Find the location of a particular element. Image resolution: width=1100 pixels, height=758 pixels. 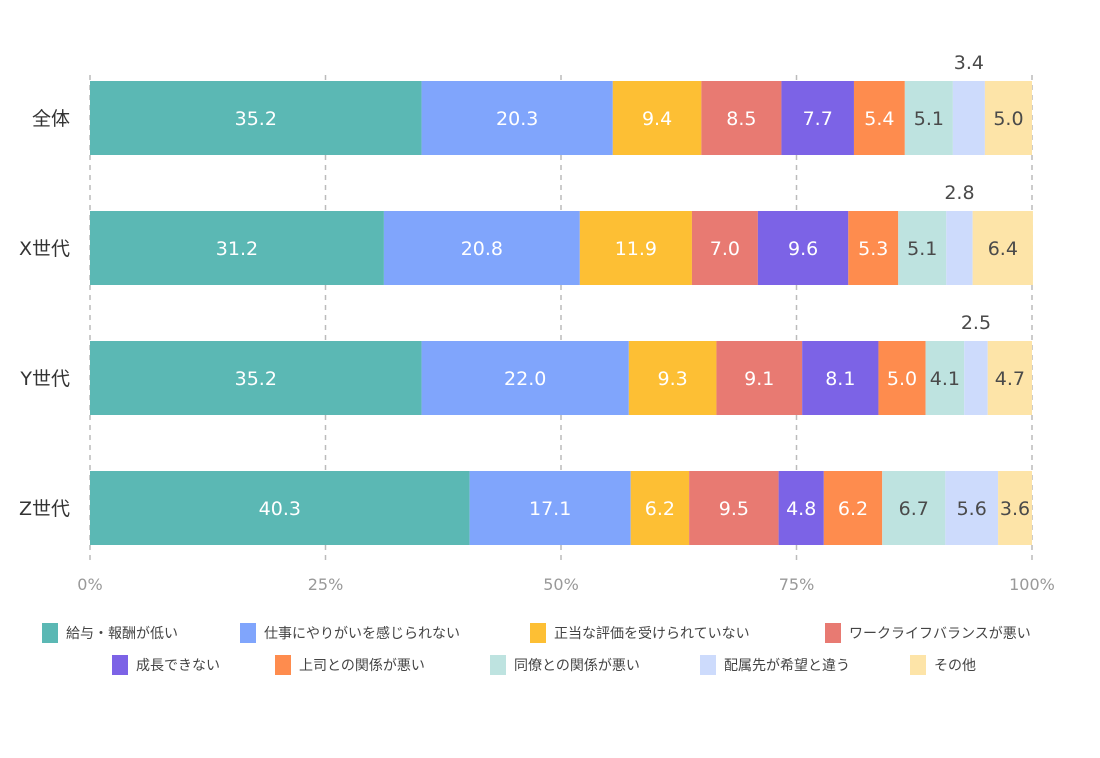

legend-item: 上司との関係が悪い is located at coordinates (350, 665).